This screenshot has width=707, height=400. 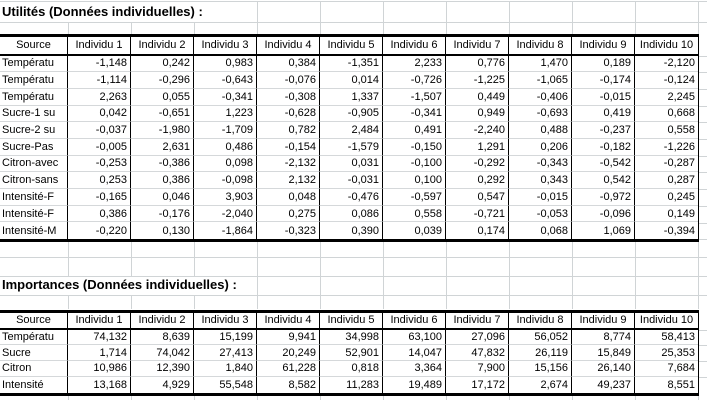 I want to click on value-cell: 0,275, so click(x=288, y=214).